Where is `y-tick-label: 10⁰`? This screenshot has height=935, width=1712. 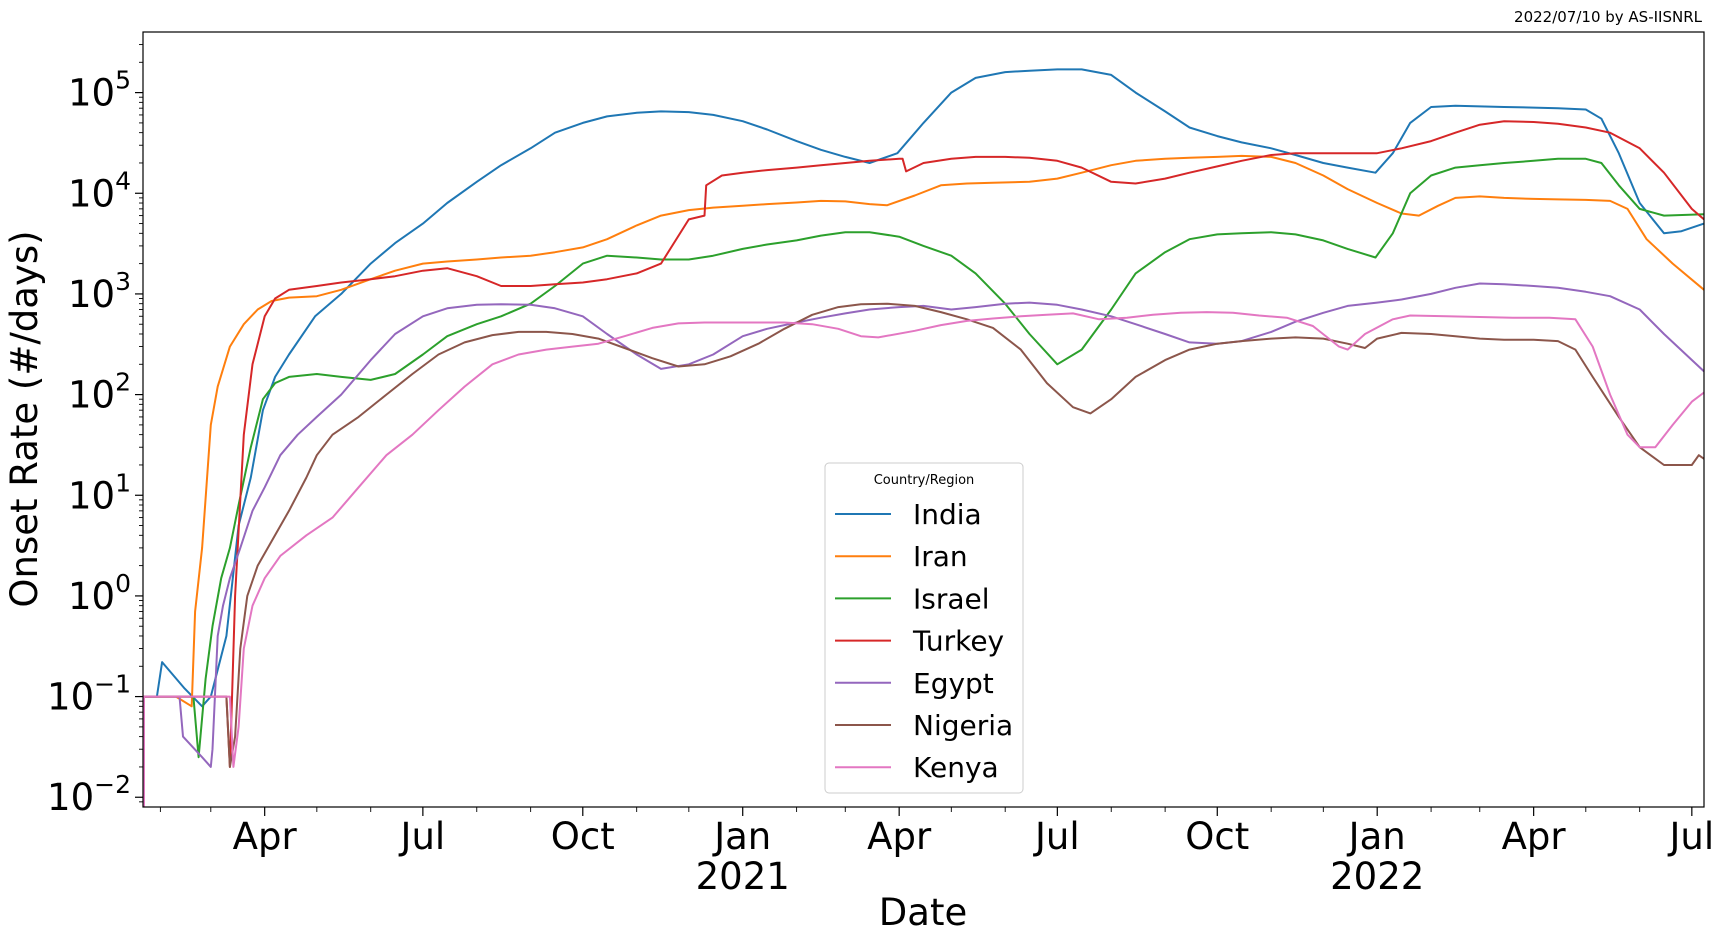
y-tick-label: 10⁰ is located at coordinates (99, 593).